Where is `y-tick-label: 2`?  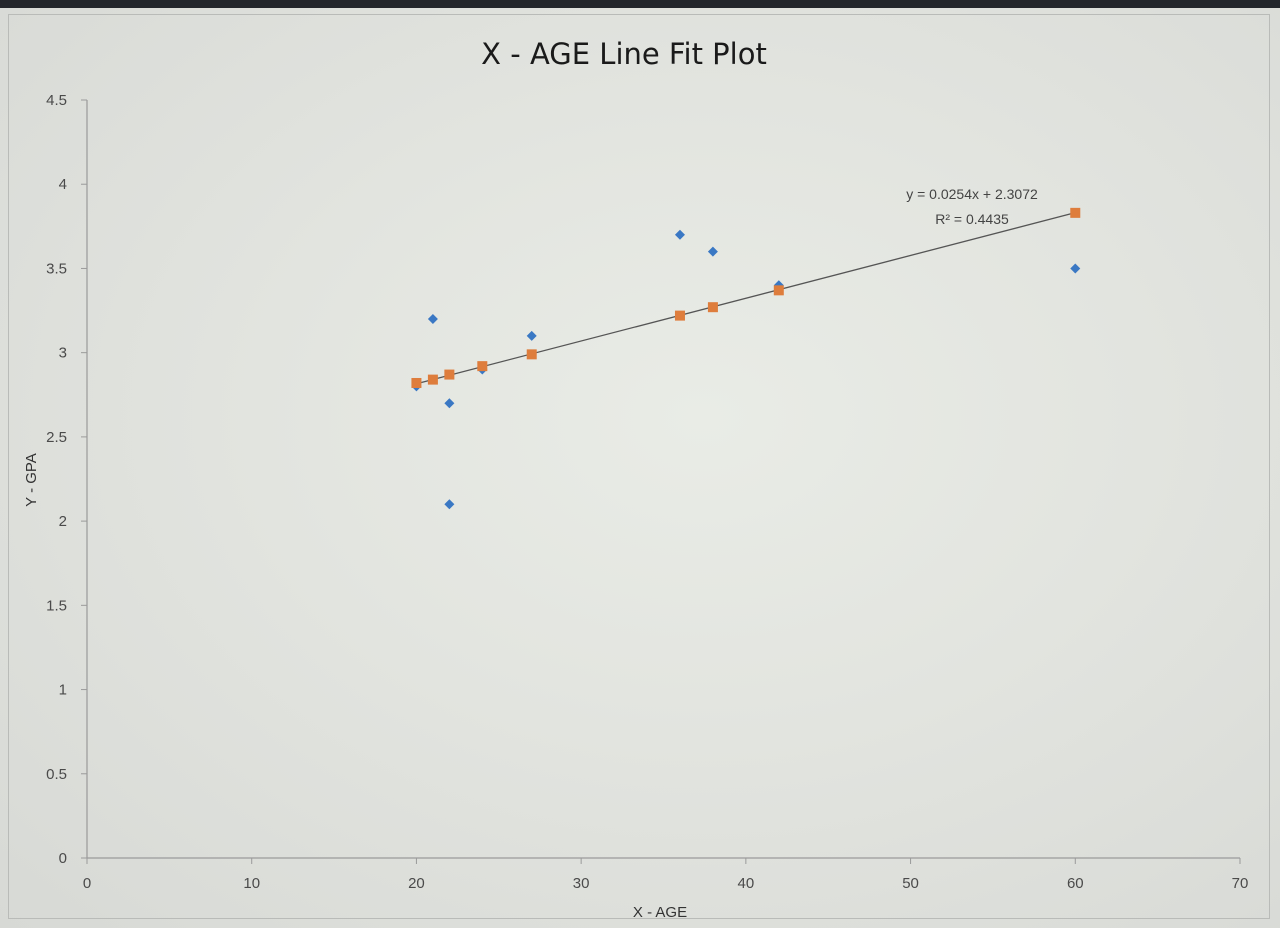 y-tick-label: 2 is located at coordinates (63, 521).